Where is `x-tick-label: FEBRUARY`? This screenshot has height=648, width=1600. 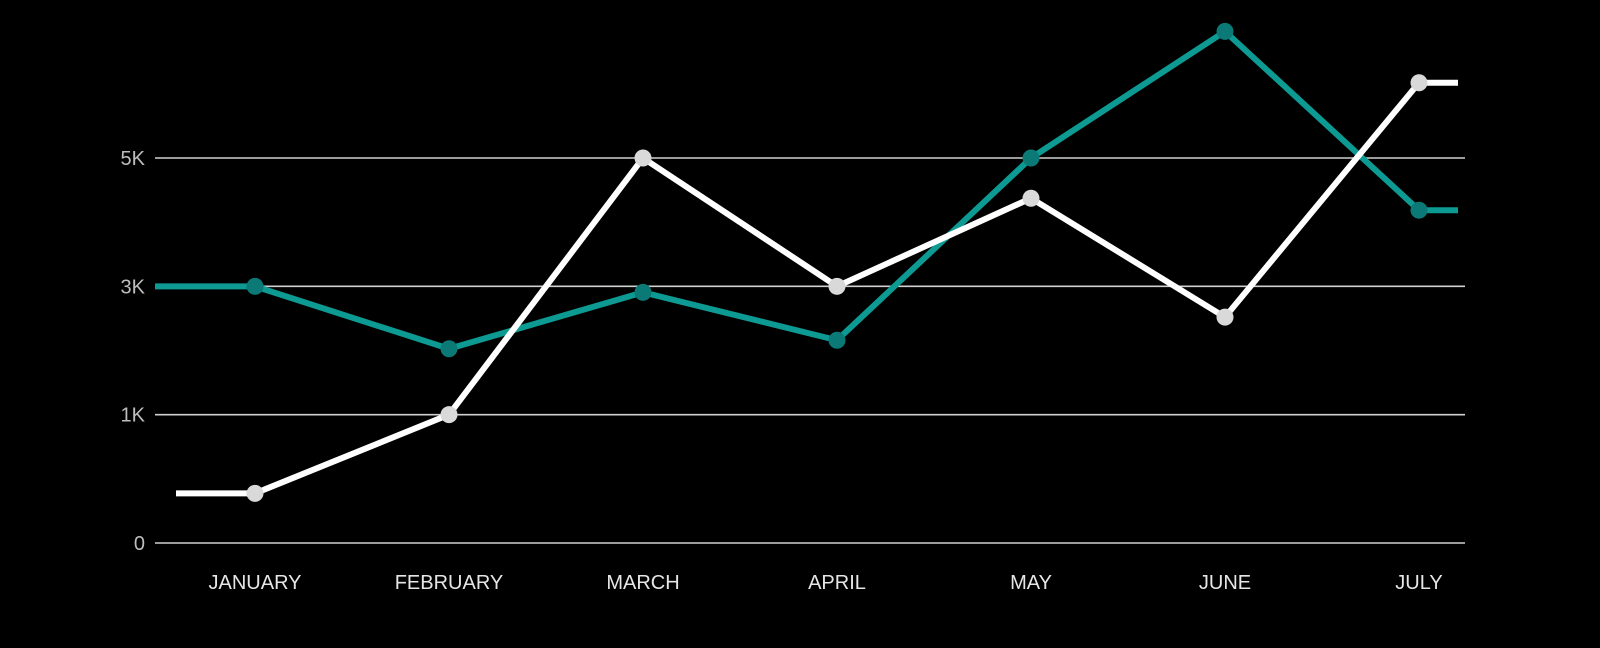
x-tick-label: FEBRUARY is located at coordinates (449, 583).